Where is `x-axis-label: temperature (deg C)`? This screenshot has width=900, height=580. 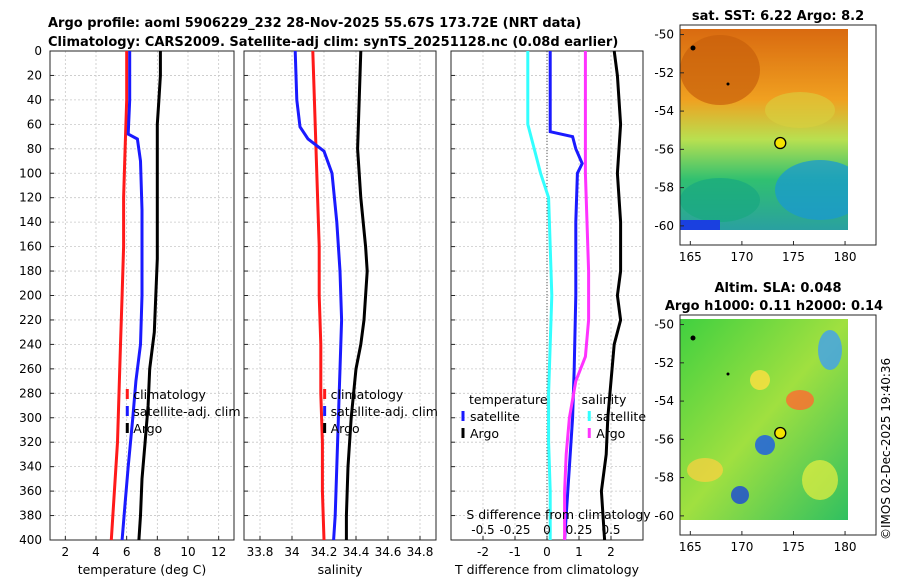 x-axis-label: temperature (deg C) is located at coordinates (142, 569).